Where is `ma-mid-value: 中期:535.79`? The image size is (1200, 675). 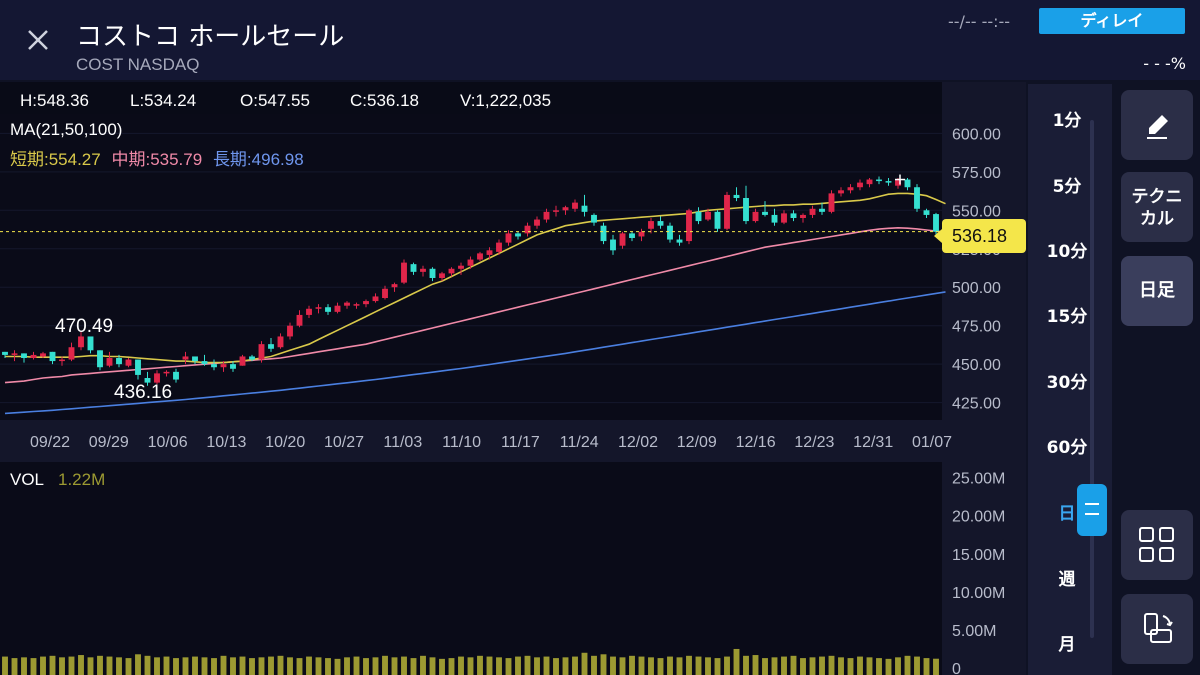 ma-mid-value: 中期:535.79 is located at coordinates (157, 159).